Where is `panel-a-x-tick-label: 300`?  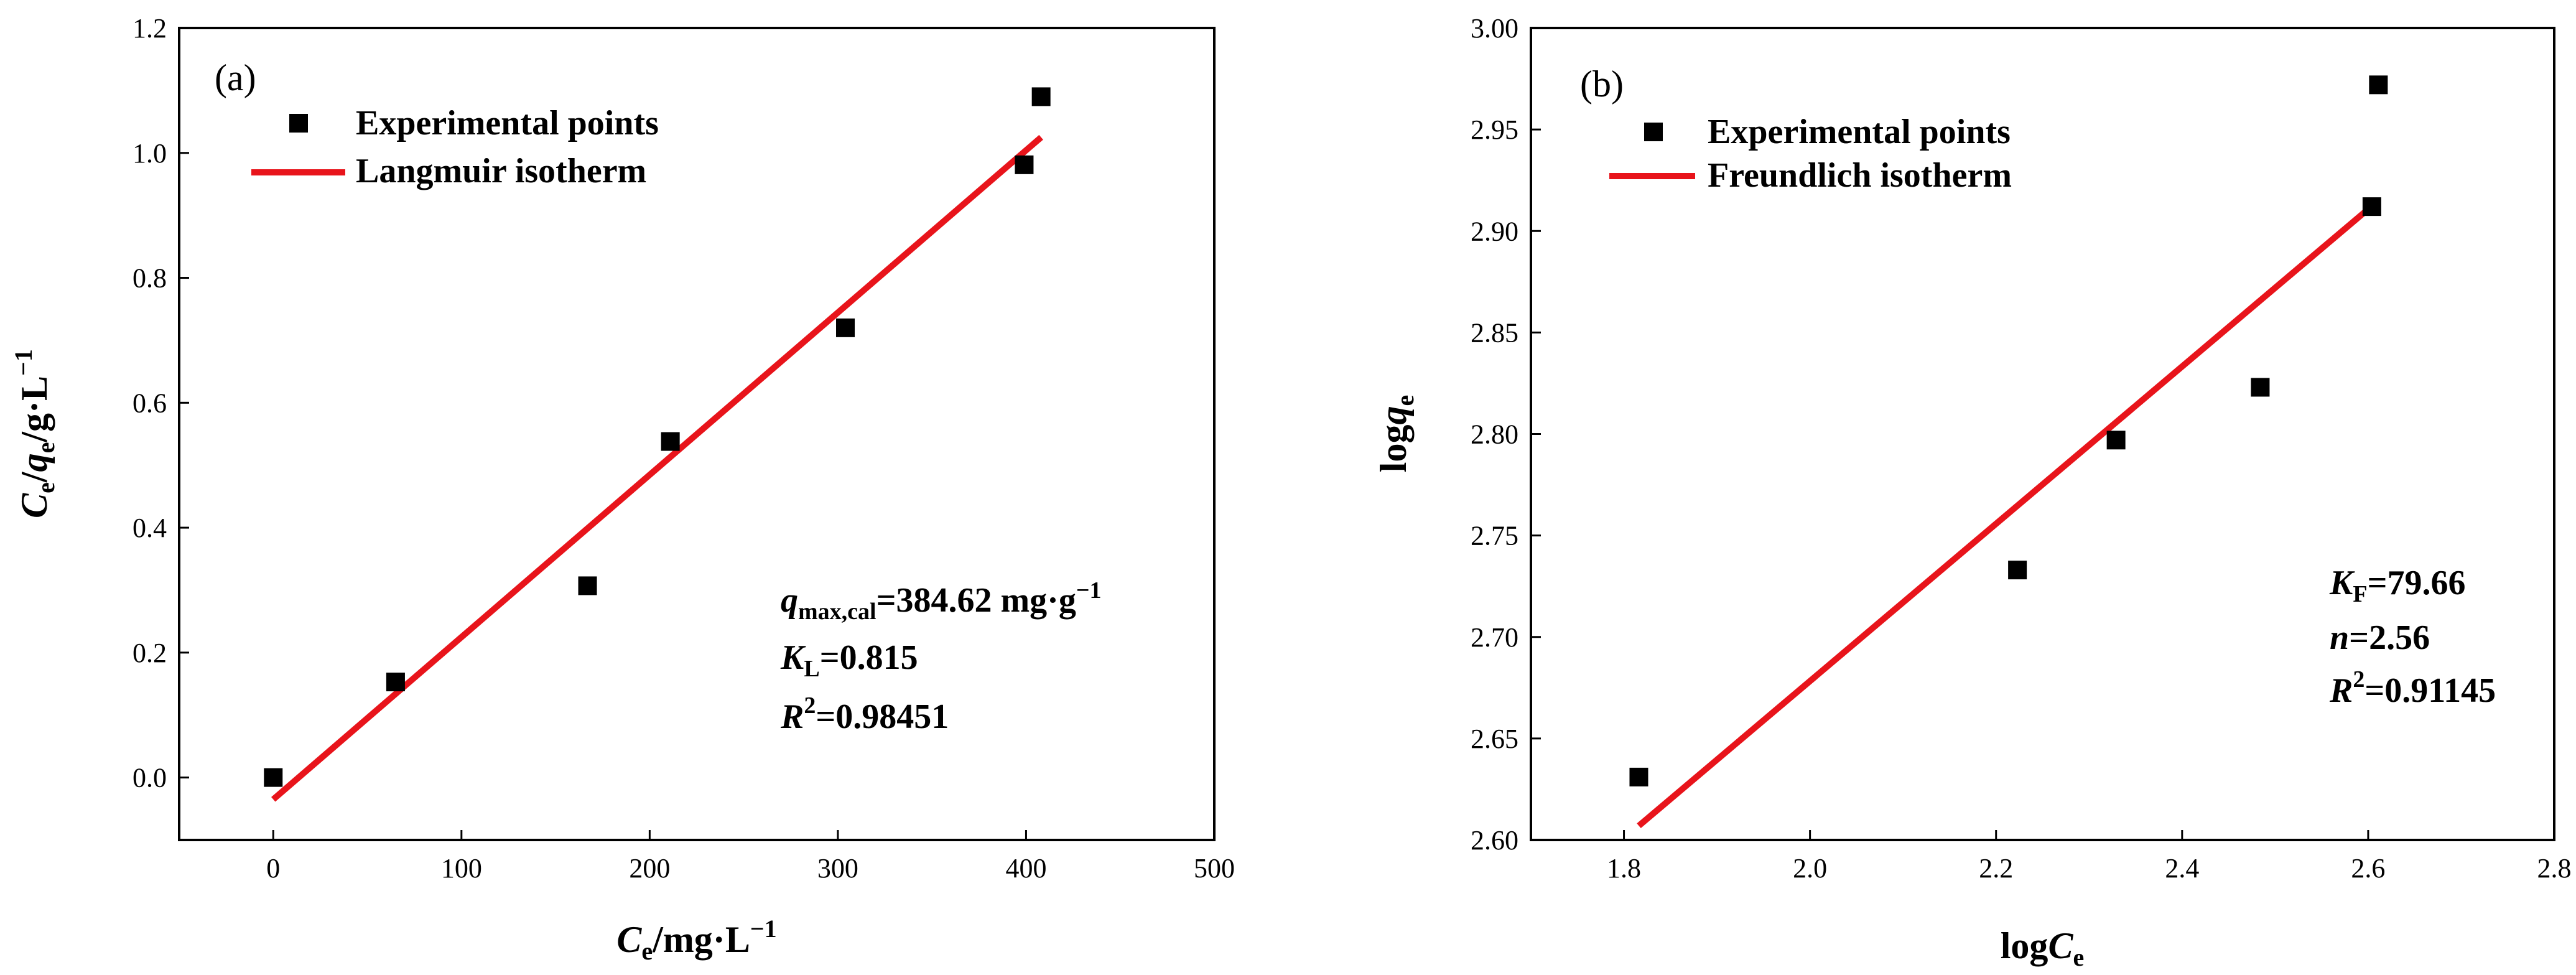
panel-a-x-tick-label: 300 is located at coordinates (837, 868).